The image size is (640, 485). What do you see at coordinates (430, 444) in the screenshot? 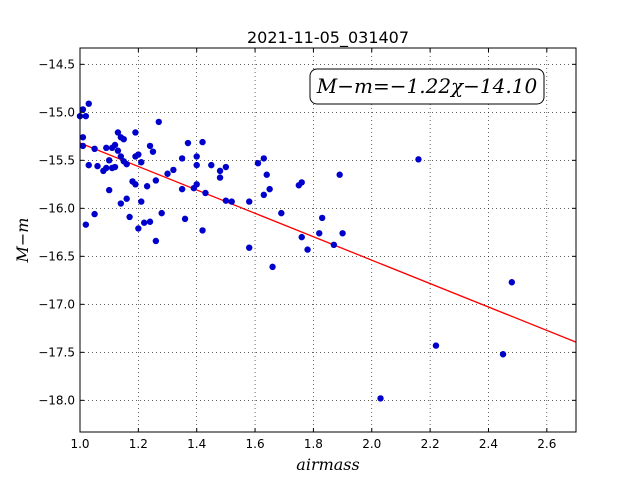
I see `x-tick-label: 2.2` at bounding box center [430, 444].